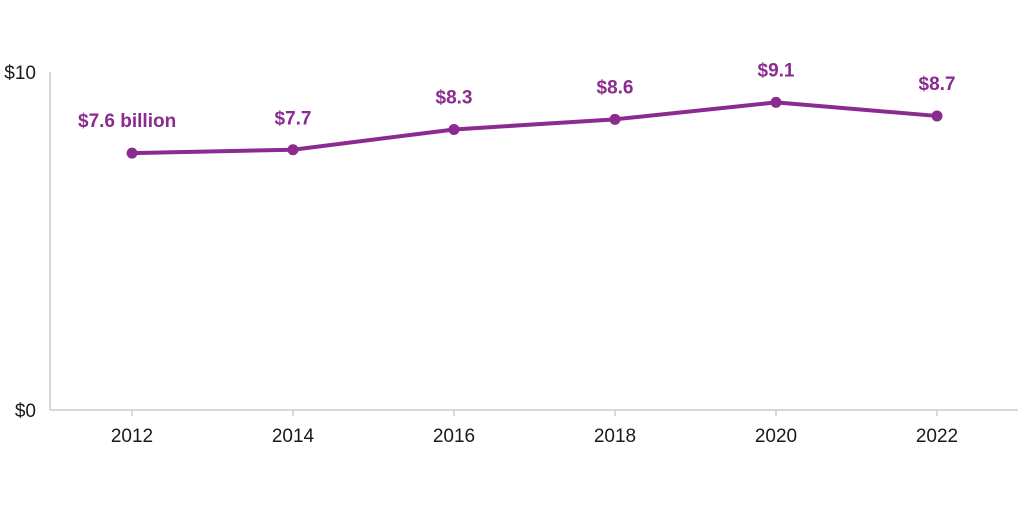 The width and height of the screenshot is (1024, 512). What do you see at coordinates (132, 436) in the screenshot?
I see `x-tick-label: 2012` at bounding box center [132, 436].